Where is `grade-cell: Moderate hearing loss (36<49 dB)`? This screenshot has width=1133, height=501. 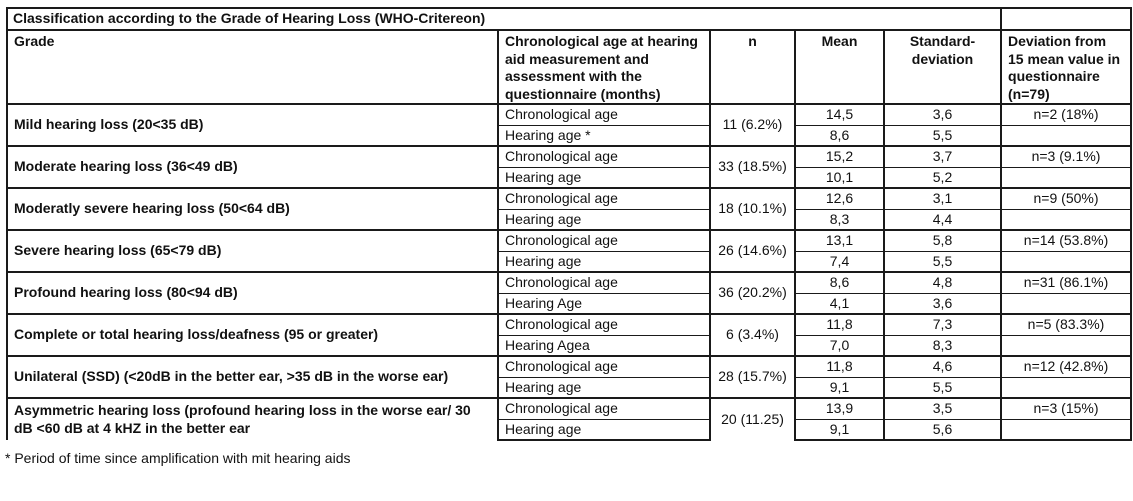
grade-cell: Moderate hearing loss (36<49 dB) is located at coordinates (252, 166).